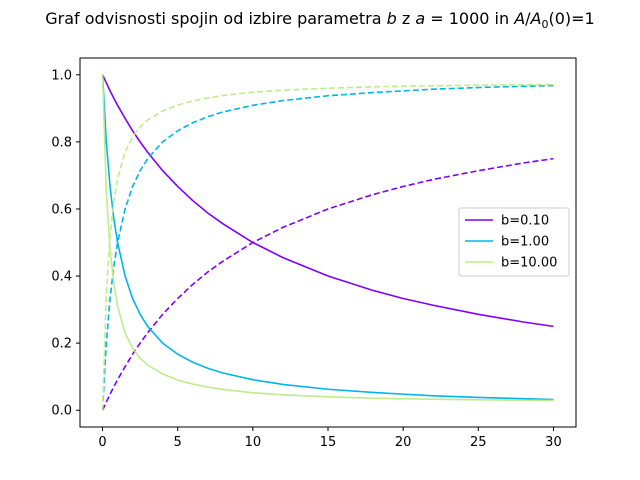 This screenshot has height=480, width=640. What do you see at coordinates (61, 209) in the screenshot?
I see `y-tick-label: 0.6` at bounding box center [61, 209].